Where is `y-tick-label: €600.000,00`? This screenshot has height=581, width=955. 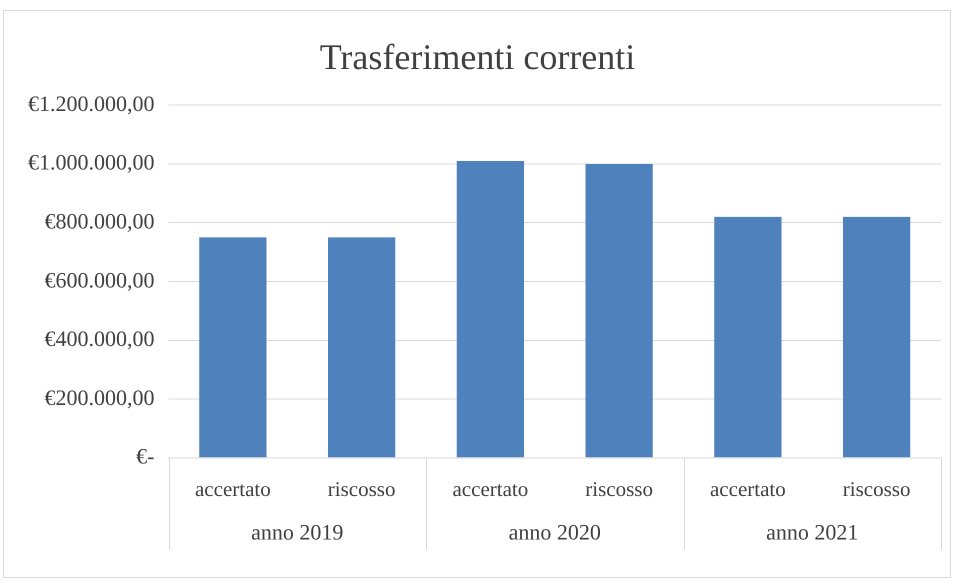
y-tick-label: €600.000,00 is located at coordinates (99, 279).